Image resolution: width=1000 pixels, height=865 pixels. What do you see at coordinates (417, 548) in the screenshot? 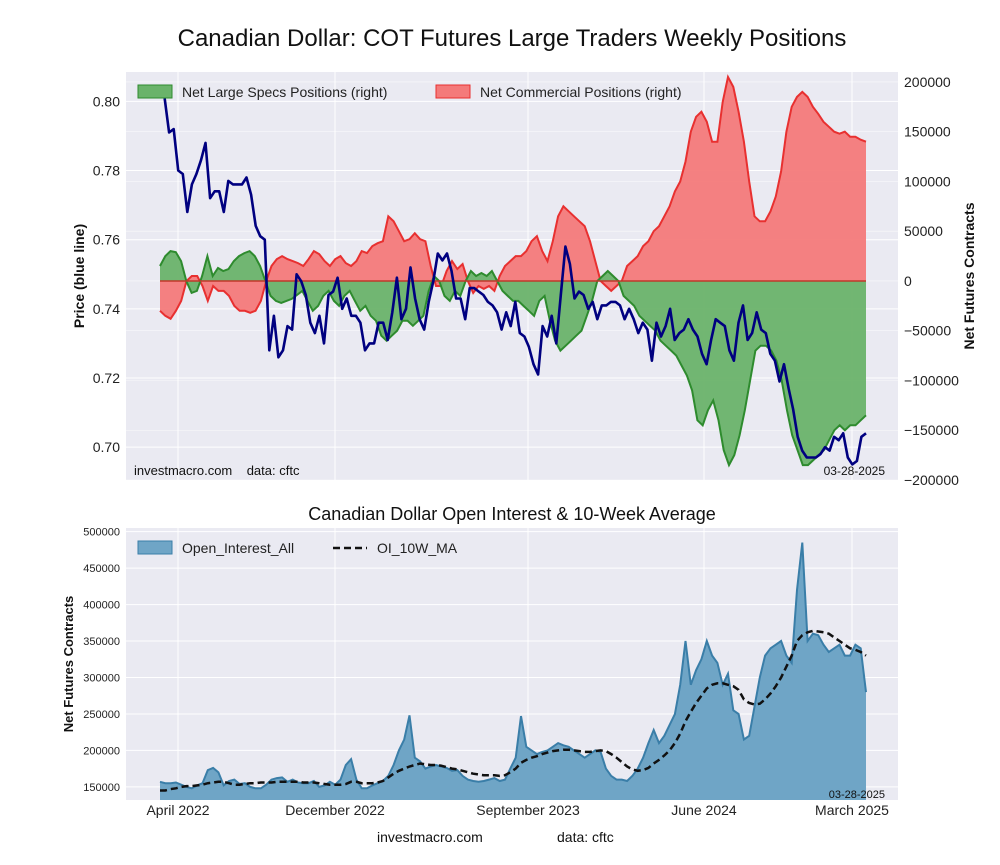
I see `legend-label-ma: OI_10W_MA` at bounding box center [417, 548].